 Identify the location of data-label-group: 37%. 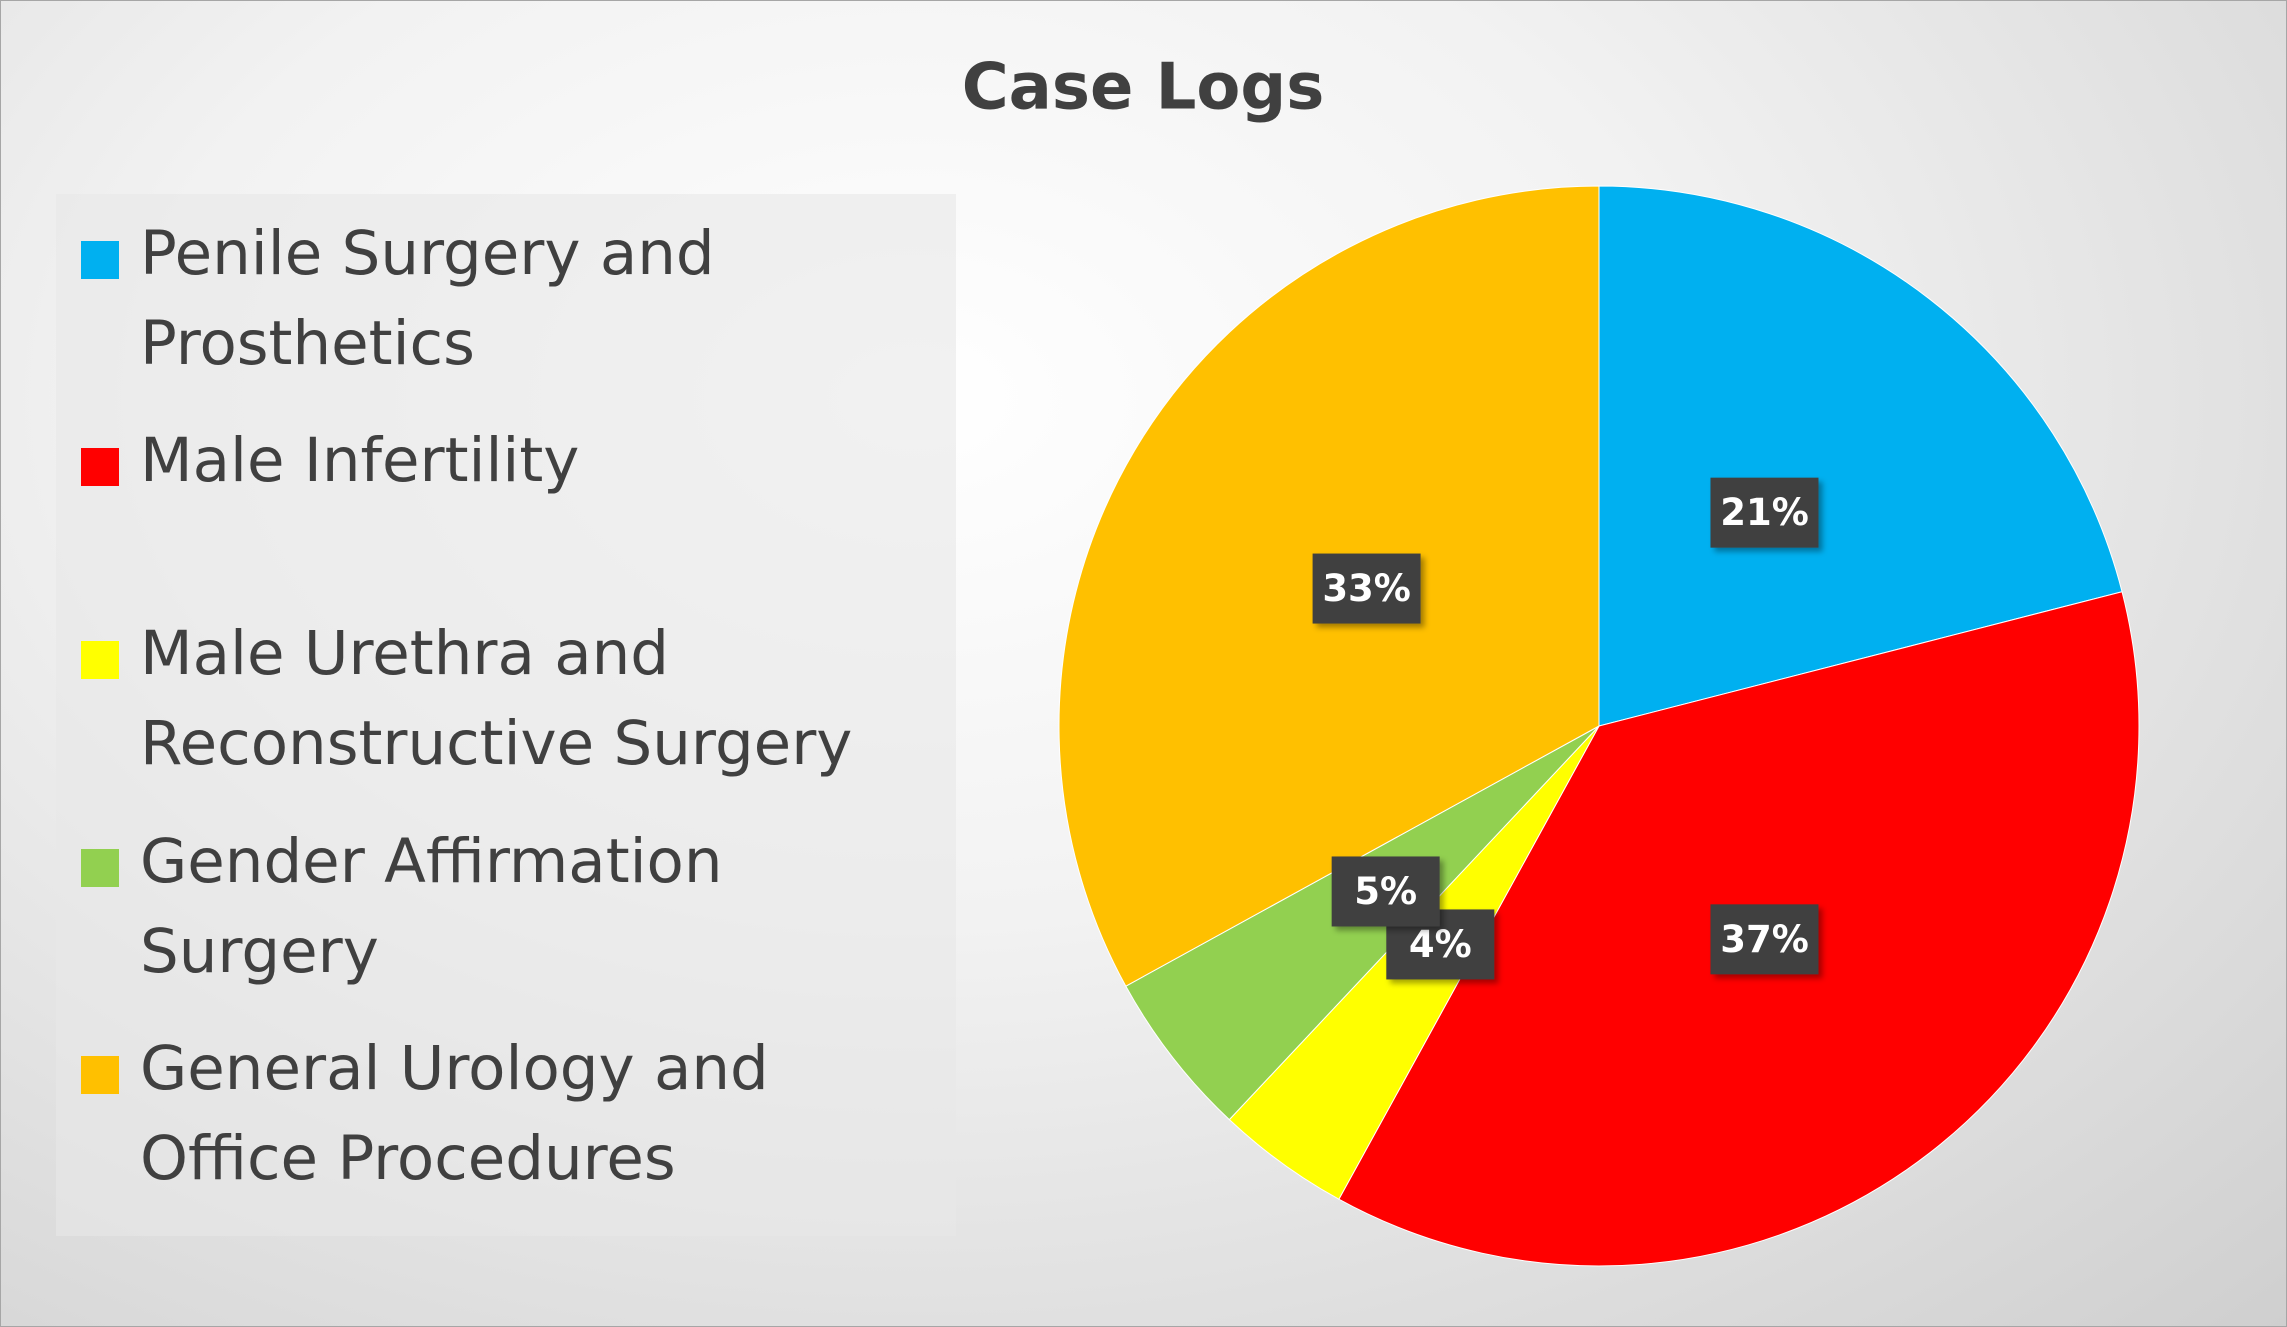
(1764, 939).